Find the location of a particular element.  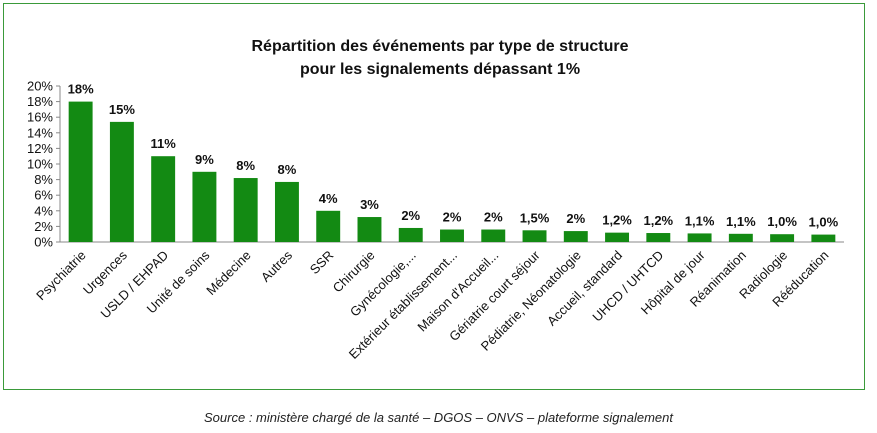

y-tick-label: 2% is located at coordinates (43, 226).